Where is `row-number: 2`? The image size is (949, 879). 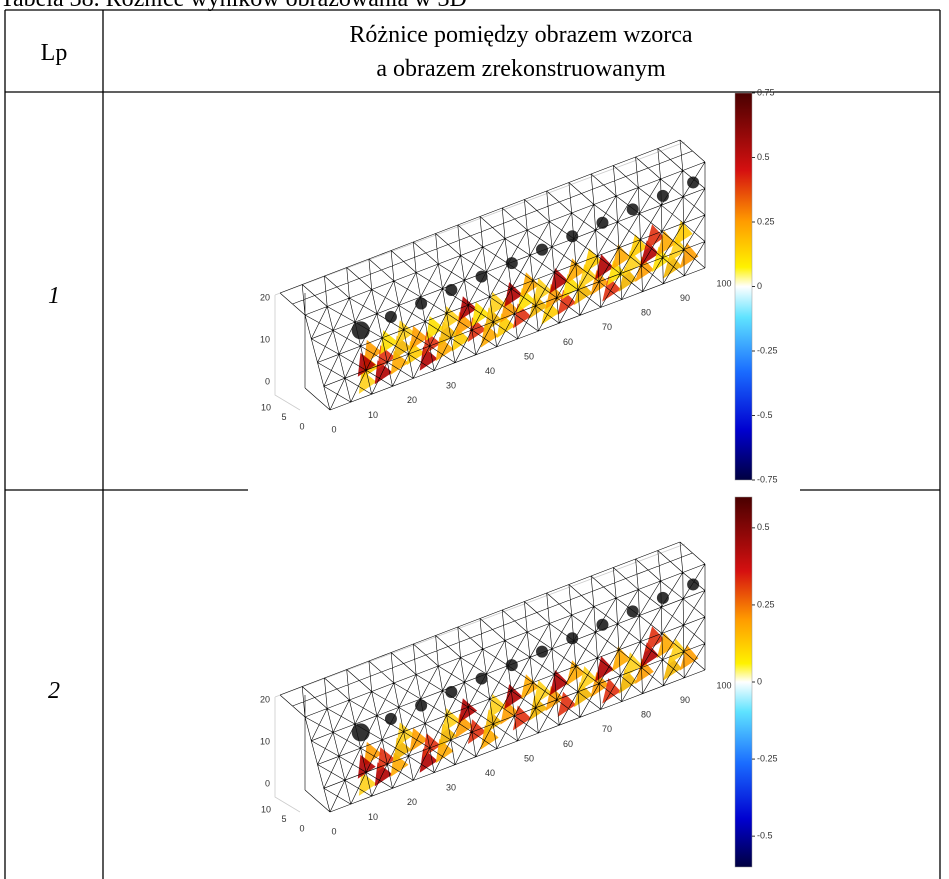
row-number: 2 is located at coordinates (54, 691).